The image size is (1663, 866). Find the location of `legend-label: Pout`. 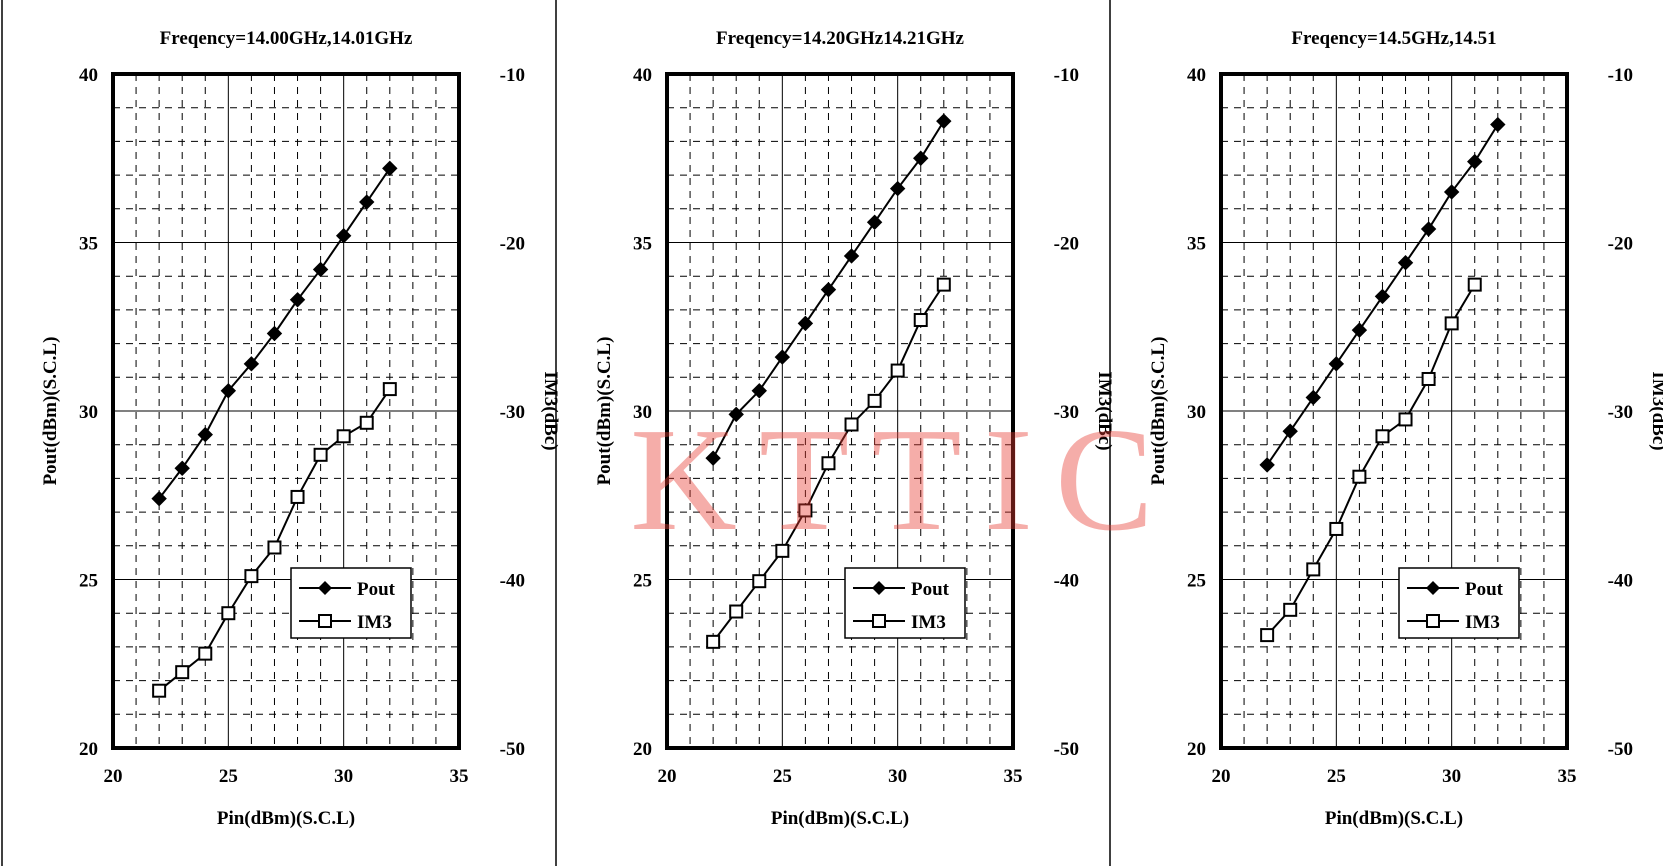

legend-label: Pout is located at coordinates (376, 589).